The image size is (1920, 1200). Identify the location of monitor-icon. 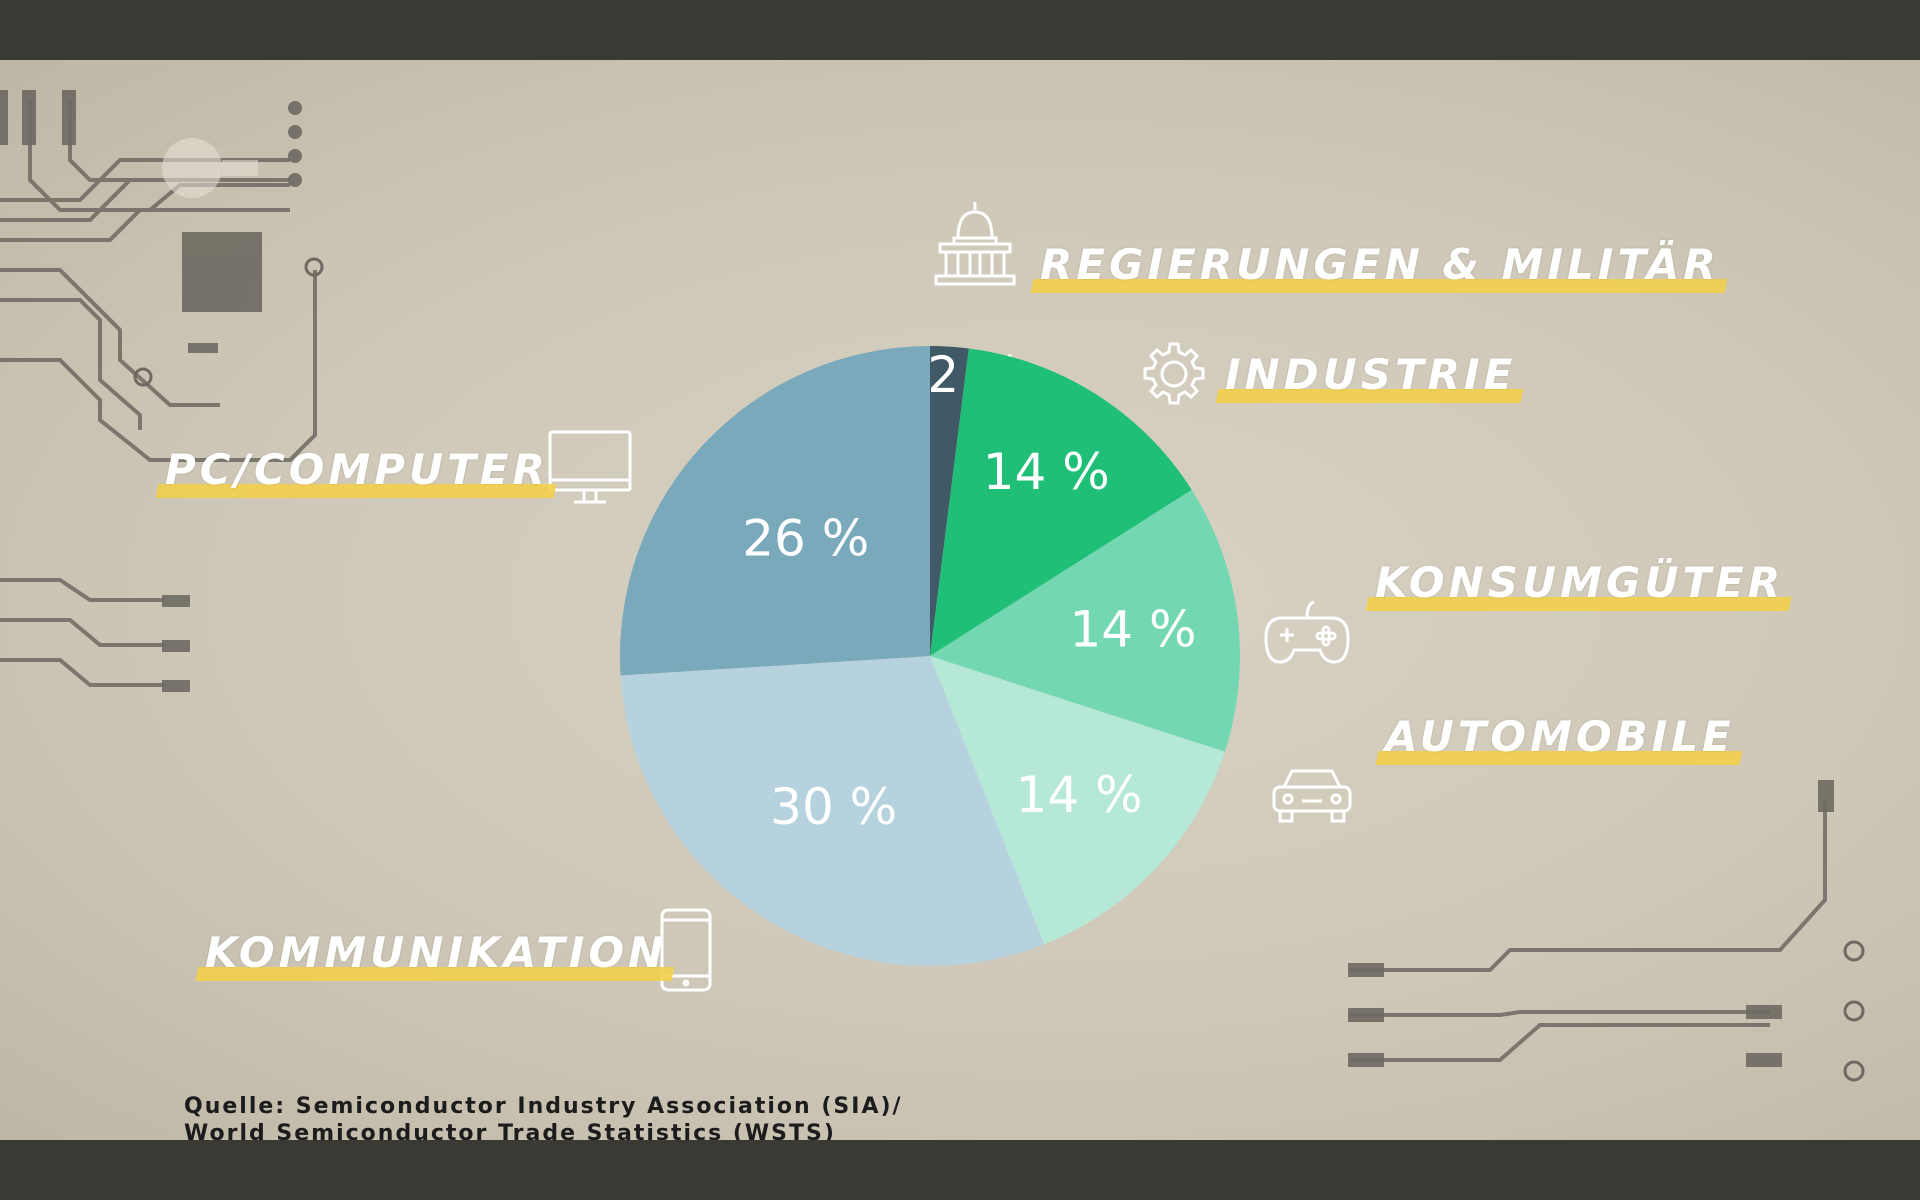
(590, 467).